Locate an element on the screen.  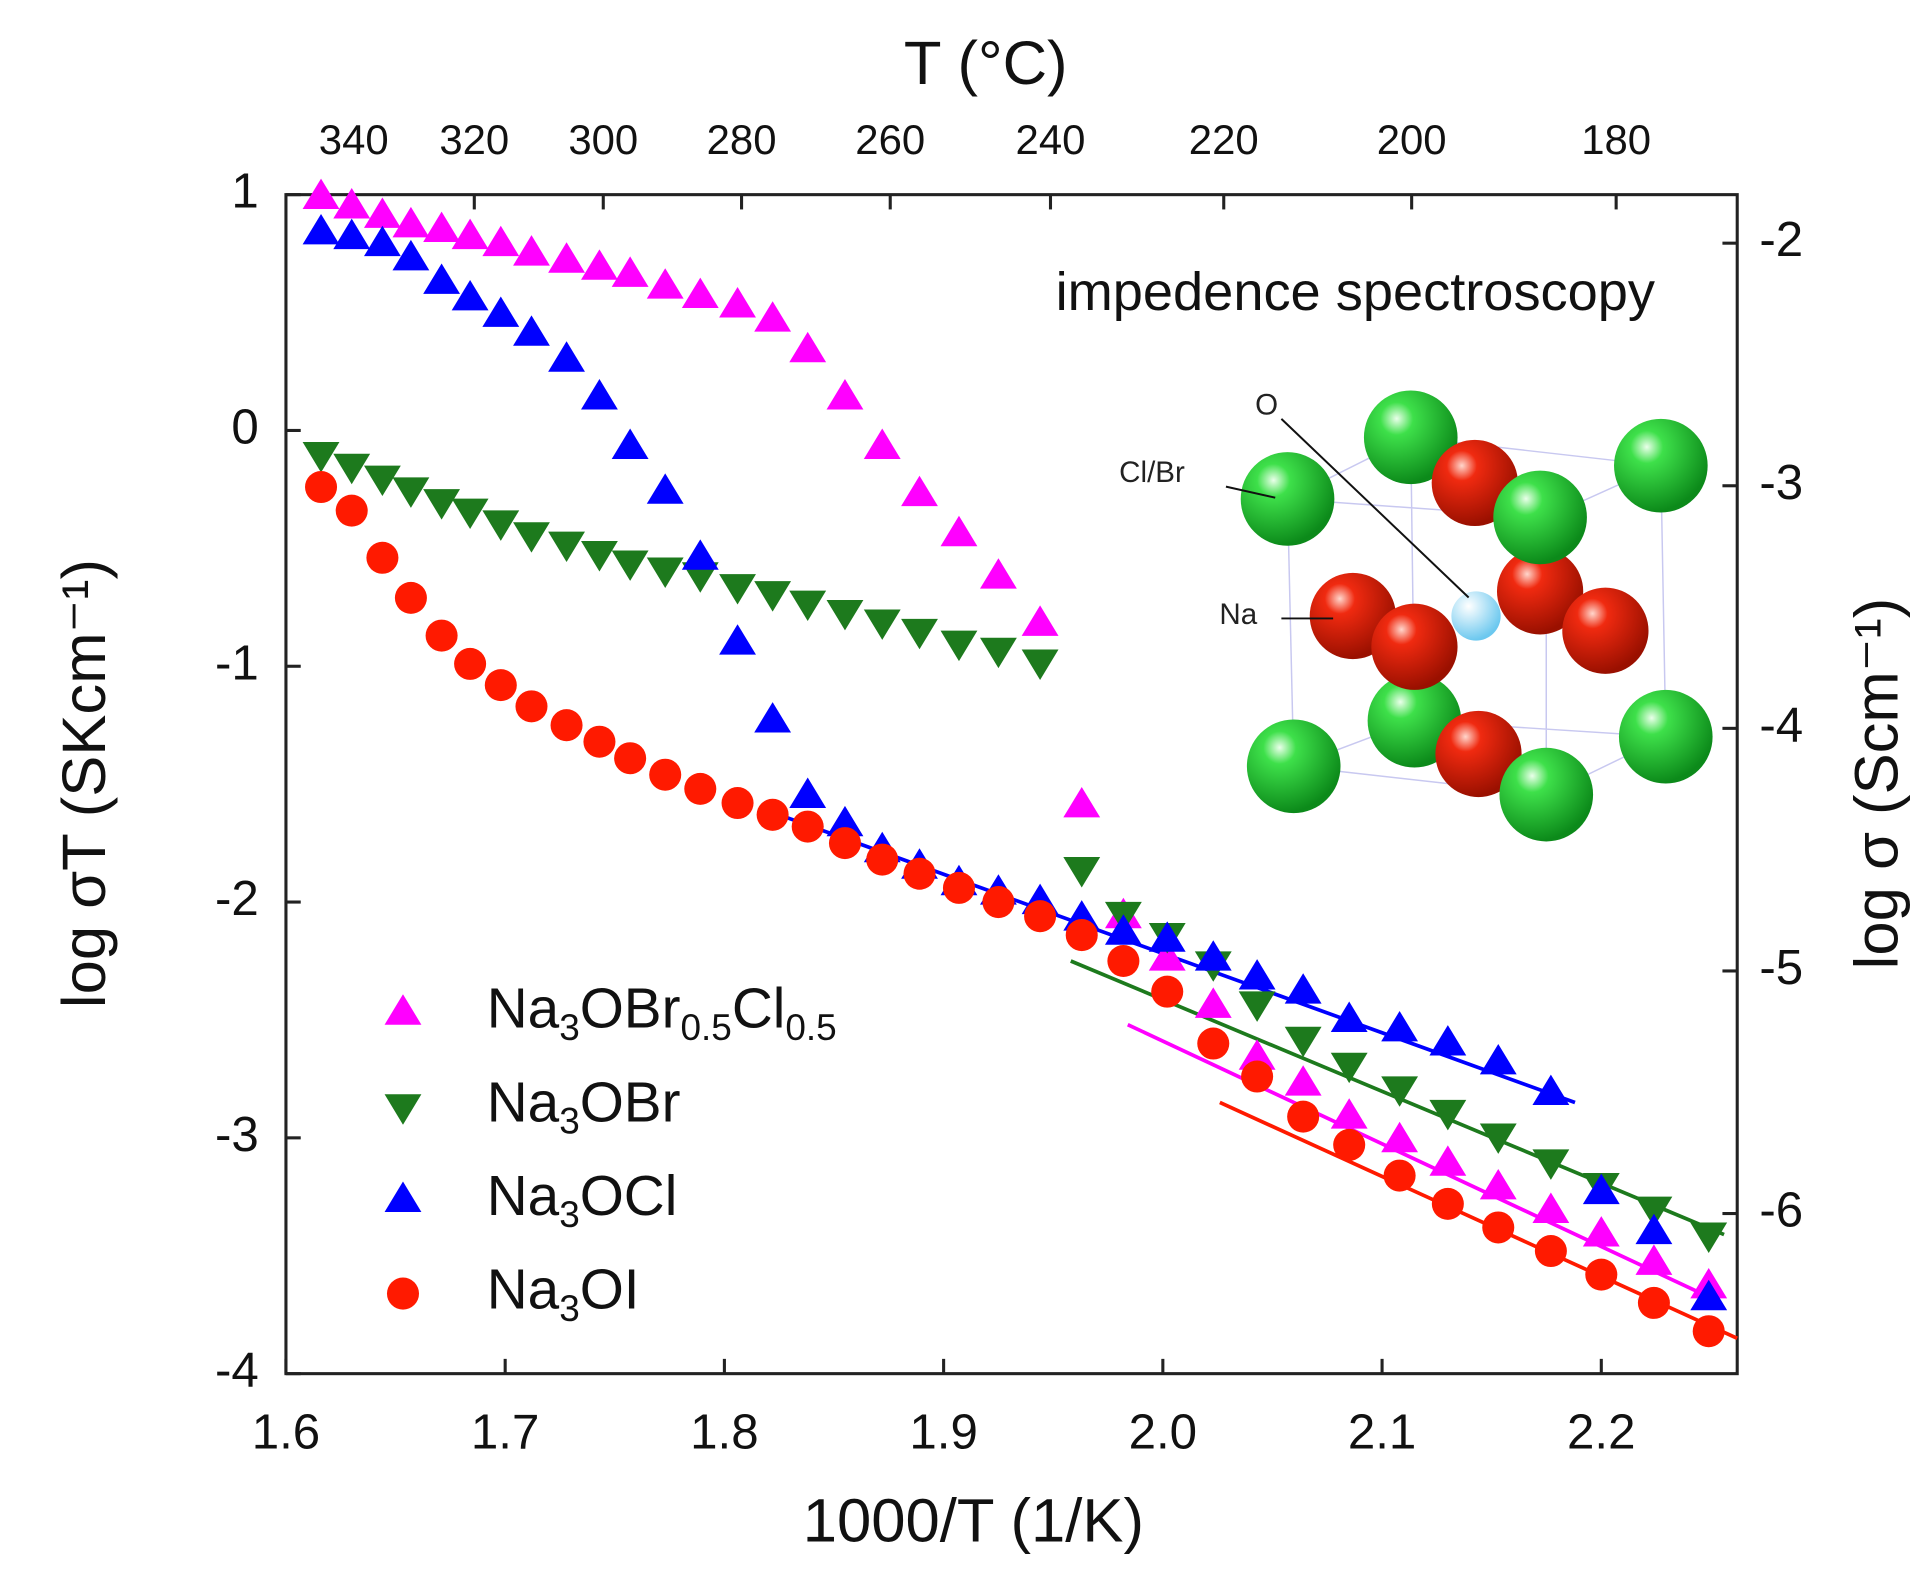
x-tick-label: 1.9 is located at coordinates (943, 1431).